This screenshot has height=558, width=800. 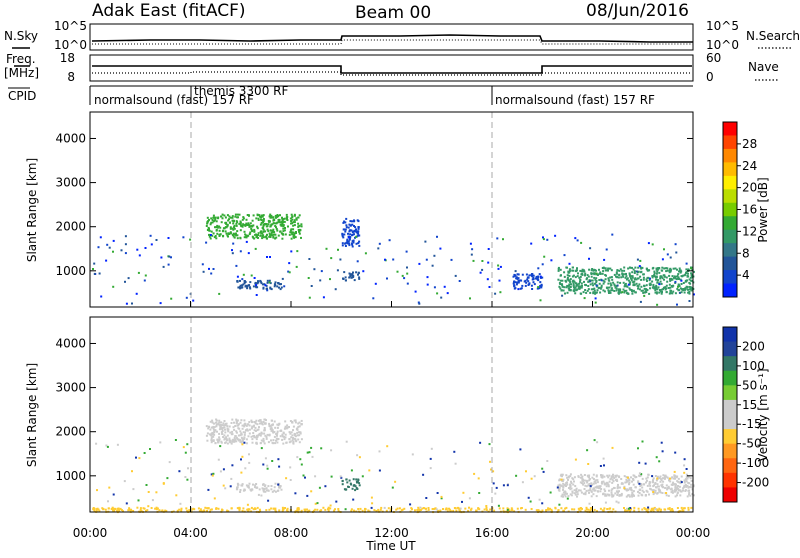 What do you see at coordinates (70, 343) in the screenshot?
I see `y-tick-label: 4000` at bounding box center [70, 343].